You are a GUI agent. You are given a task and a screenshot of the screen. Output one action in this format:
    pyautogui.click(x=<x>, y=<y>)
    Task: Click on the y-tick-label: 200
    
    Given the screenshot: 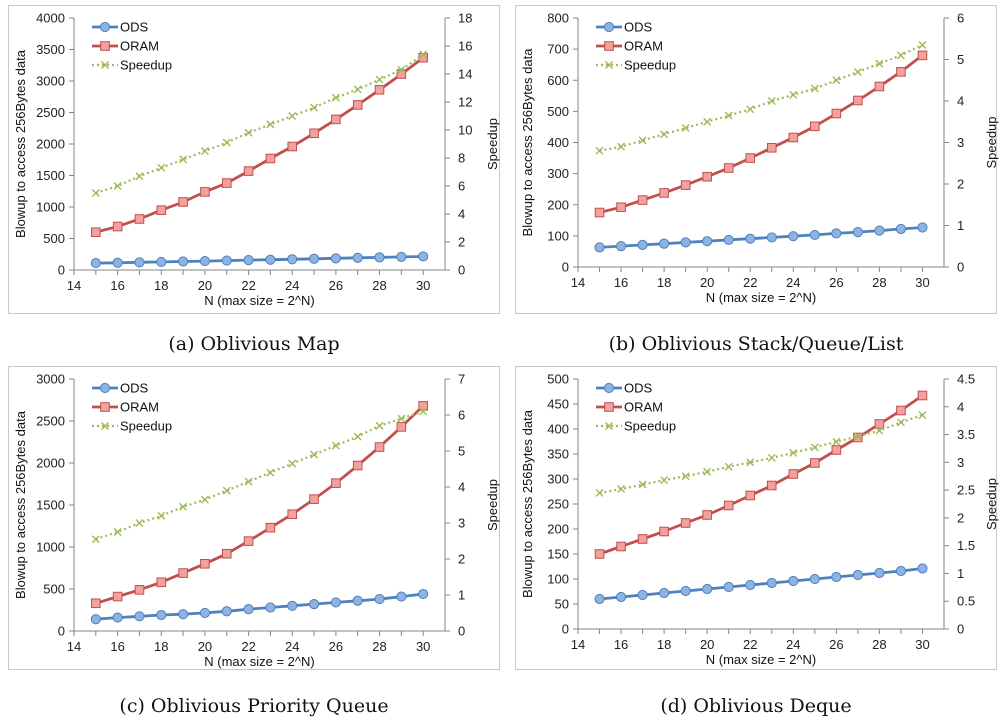 What is the action you would take?
    pyautogui.click(x=558, y=529)
    